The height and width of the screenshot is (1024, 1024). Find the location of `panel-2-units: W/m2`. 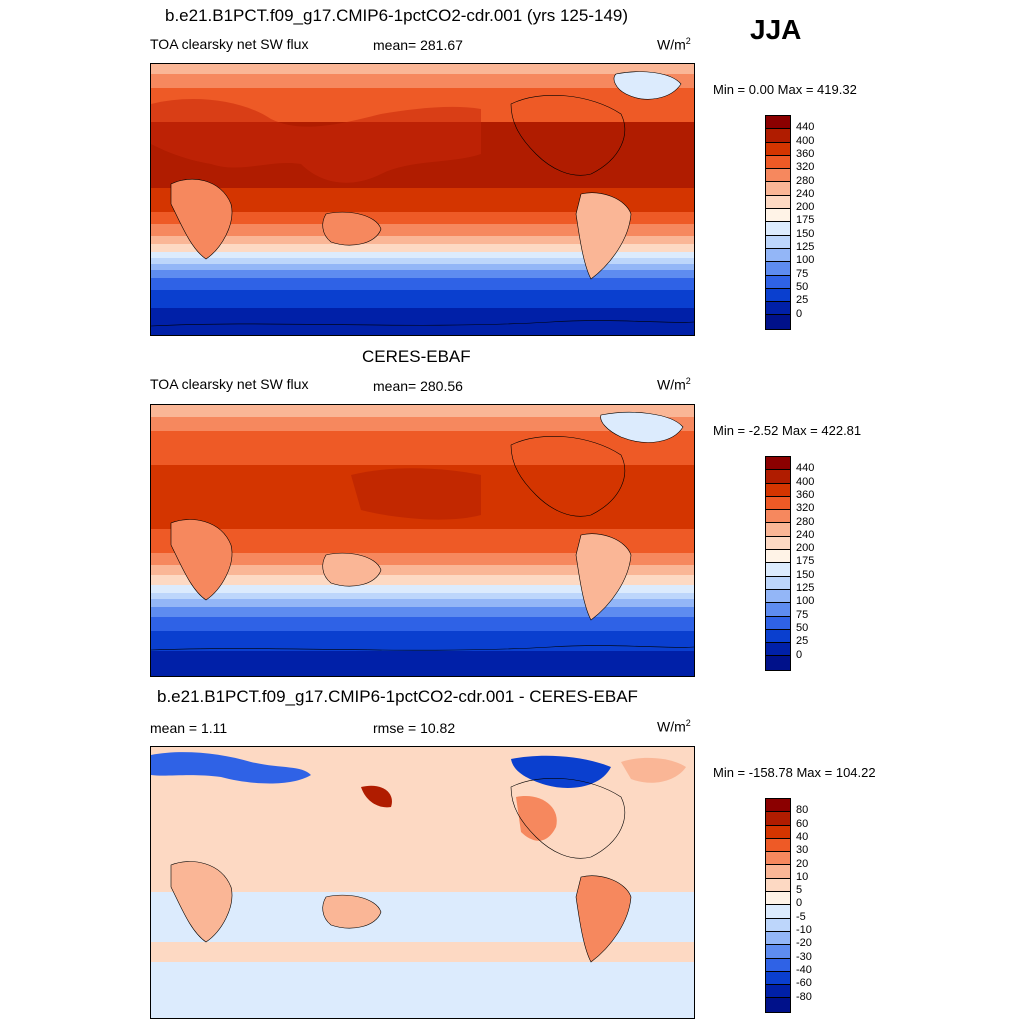

panel-2-units: W/m2 is located at coordinates (674, 384).